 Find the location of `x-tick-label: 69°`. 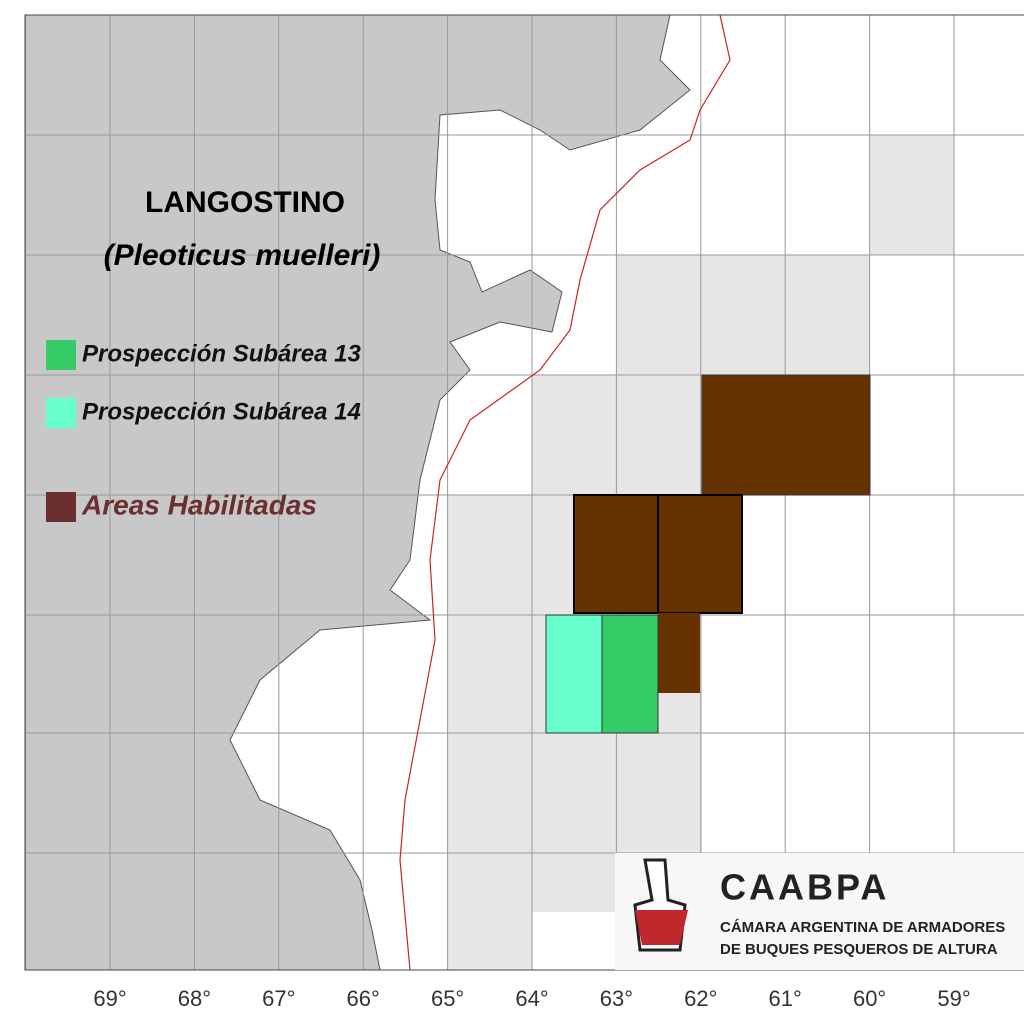

x-tick-label: 69° is located at coordinates (109, 998).